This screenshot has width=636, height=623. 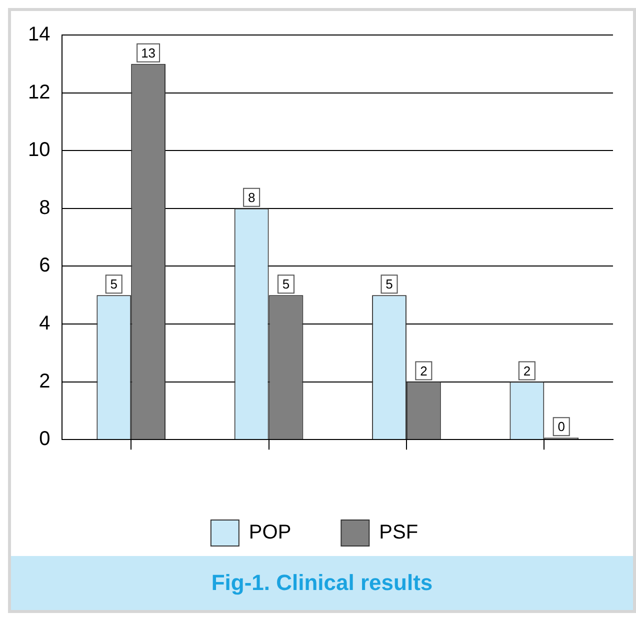 I want to click on data-label: 0, so click(x=561, y=426).